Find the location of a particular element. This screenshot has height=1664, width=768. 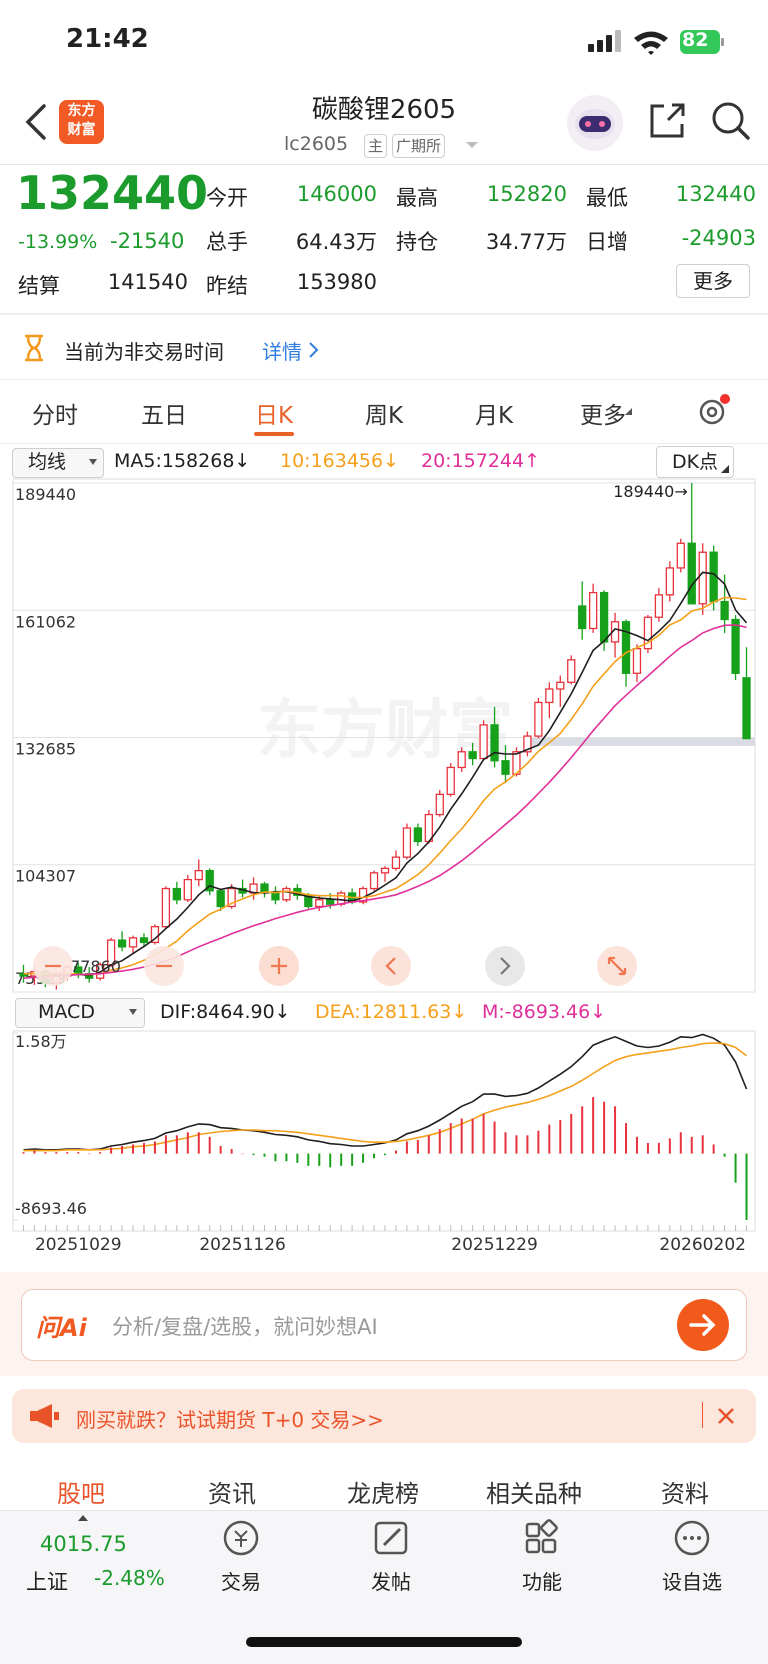

dropdown-caret is located at coordinates (472, 145).